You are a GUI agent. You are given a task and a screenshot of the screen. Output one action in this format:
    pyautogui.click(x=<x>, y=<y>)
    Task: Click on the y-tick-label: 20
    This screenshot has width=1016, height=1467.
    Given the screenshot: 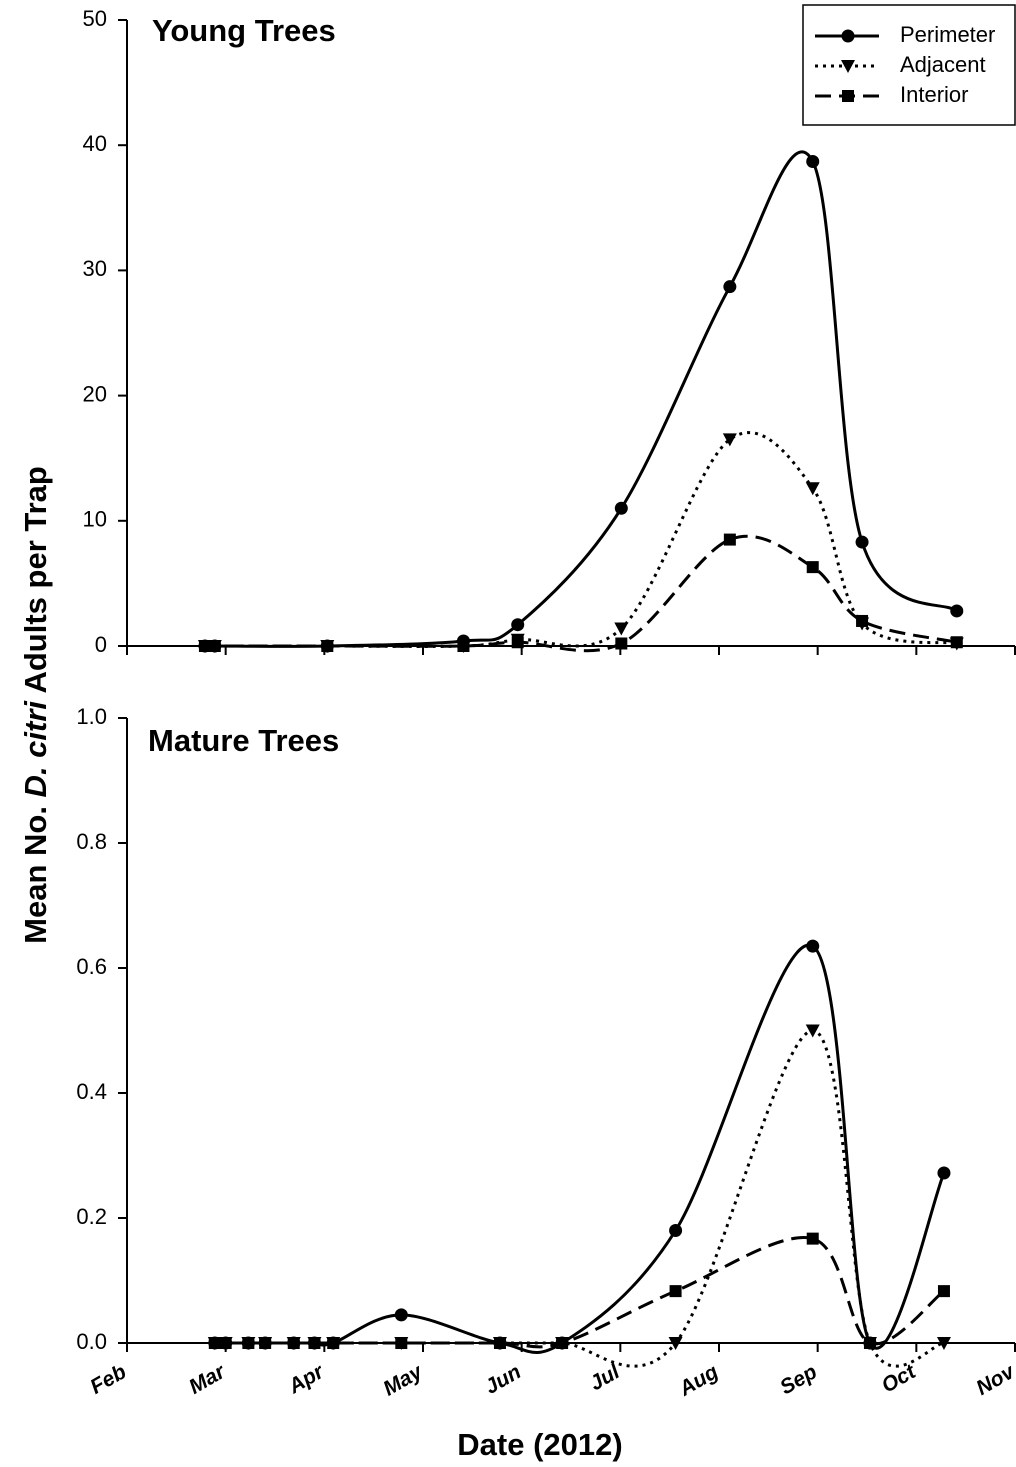 What is the action you would take?
    pyautogui.click(x=95, y=393)
    